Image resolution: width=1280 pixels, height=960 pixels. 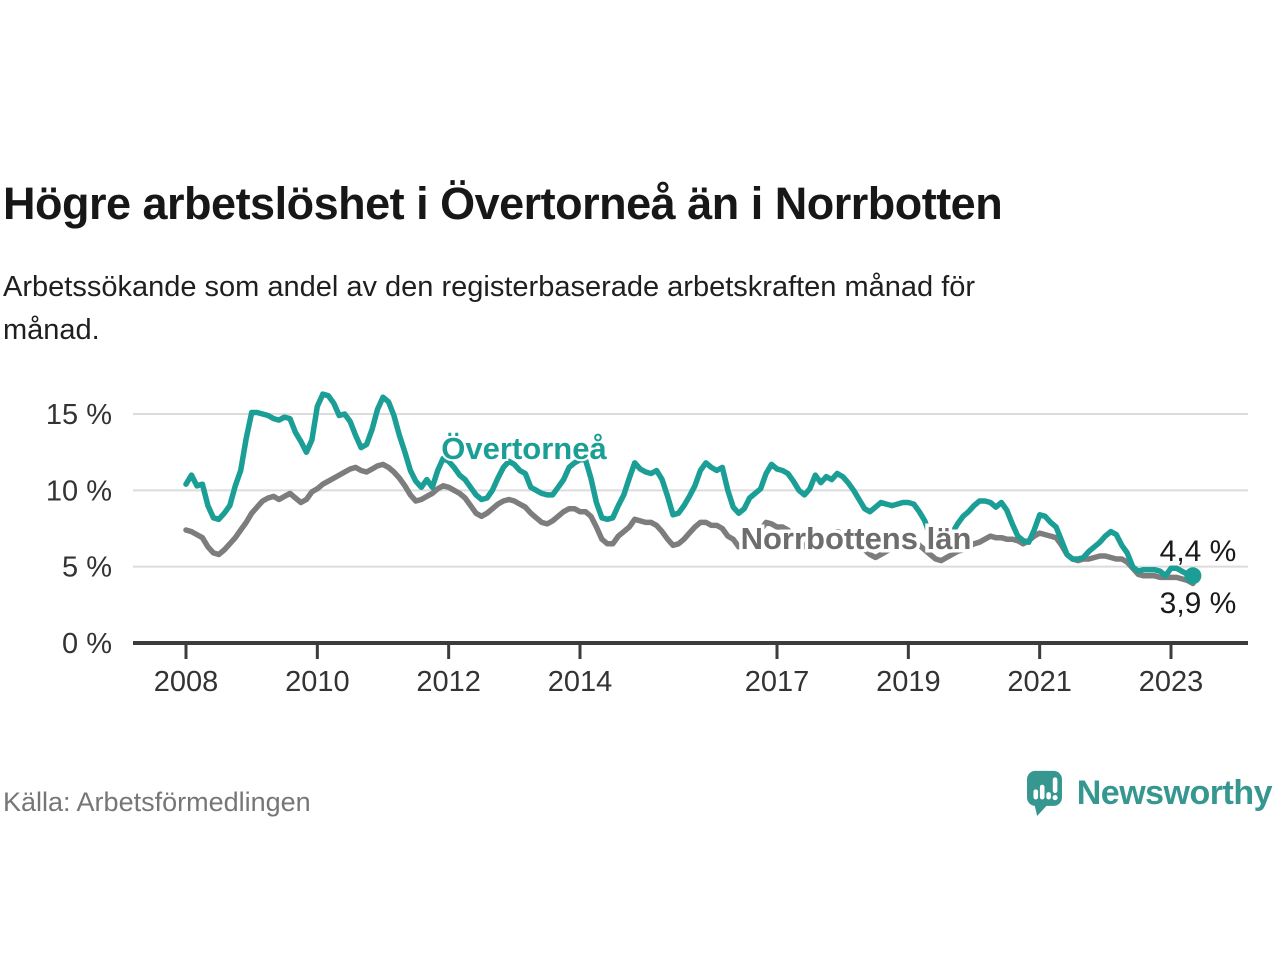 I want to click on newsworthy-brand: Newsworthy, so click(x=1149, y=793).